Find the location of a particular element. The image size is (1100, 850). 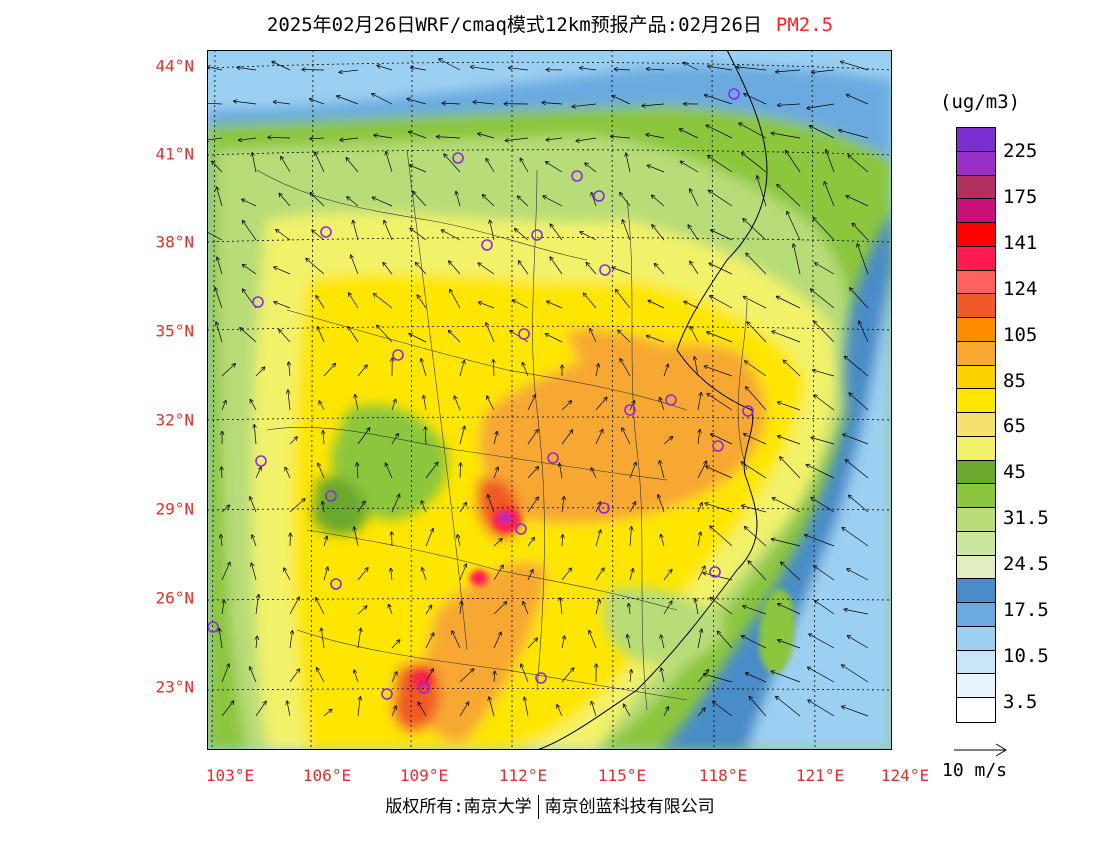

legend-label-24-5: 24.5 is located at coordinates (1026, 564).